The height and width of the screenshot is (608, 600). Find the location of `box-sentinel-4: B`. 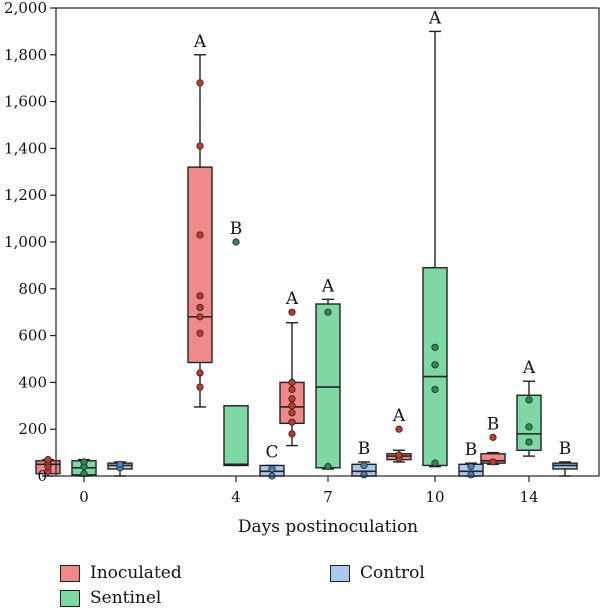

box-sentinel-4: B is located at coordinates (236, 343).